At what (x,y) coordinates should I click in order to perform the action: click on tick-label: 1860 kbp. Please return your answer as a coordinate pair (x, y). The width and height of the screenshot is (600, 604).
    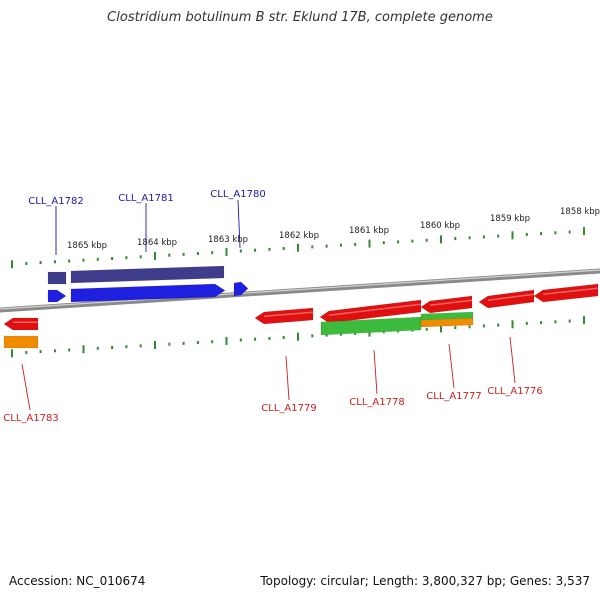
    Looking at the image, I should click on (440, 226).